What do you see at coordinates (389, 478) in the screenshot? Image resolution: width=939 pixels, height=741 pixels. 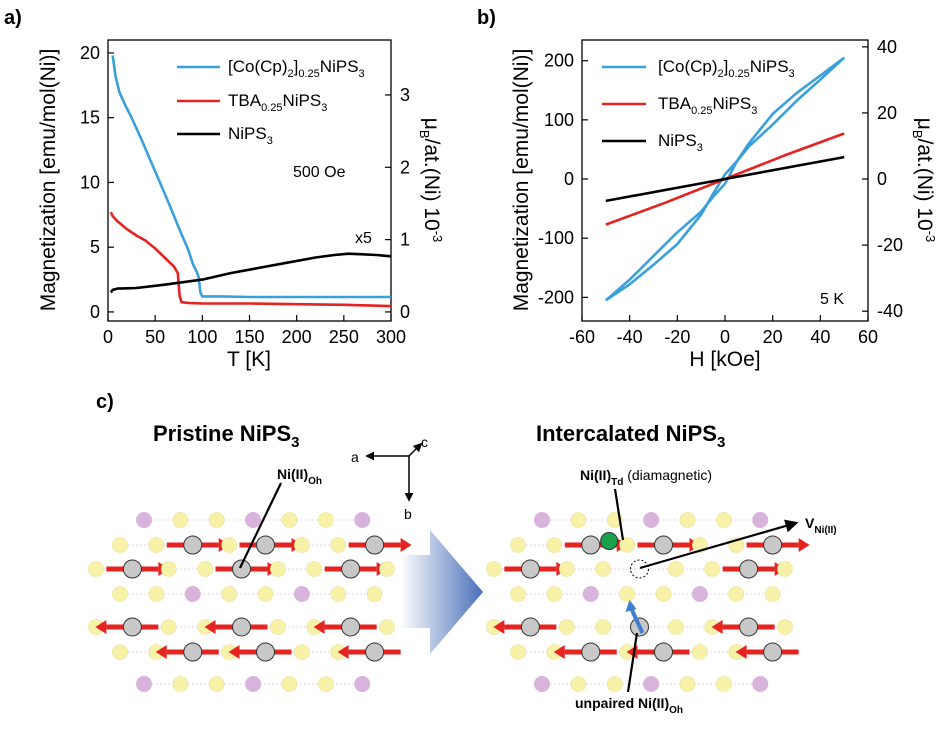 I see `crystal-axes-indicator: a b c` at bounding box center [389, 478].